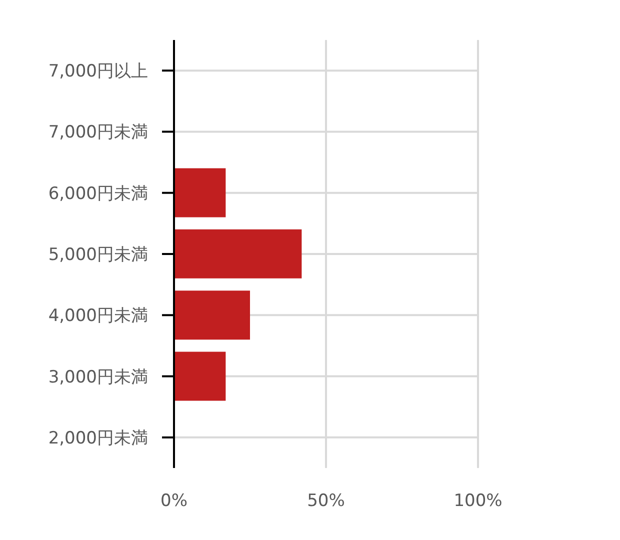  Describe the element at coordinates (478, 501) in the screenshot. I see `x-tick-label: 100%` at that location.